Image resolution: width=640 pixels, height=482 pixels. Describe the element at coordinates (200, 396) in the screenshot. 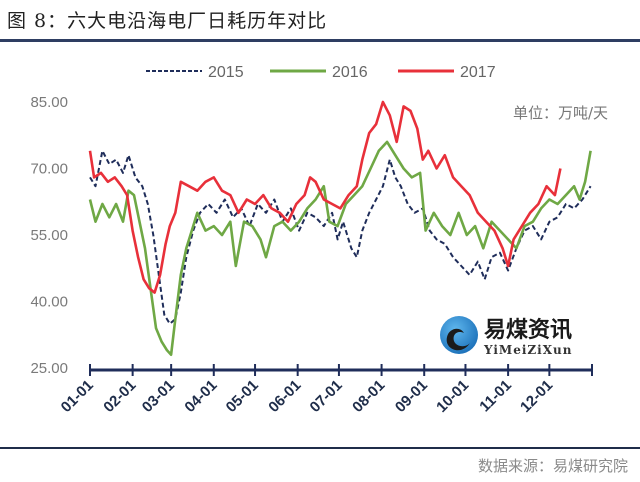

I see `x-tick-label: 04-01` at that location.